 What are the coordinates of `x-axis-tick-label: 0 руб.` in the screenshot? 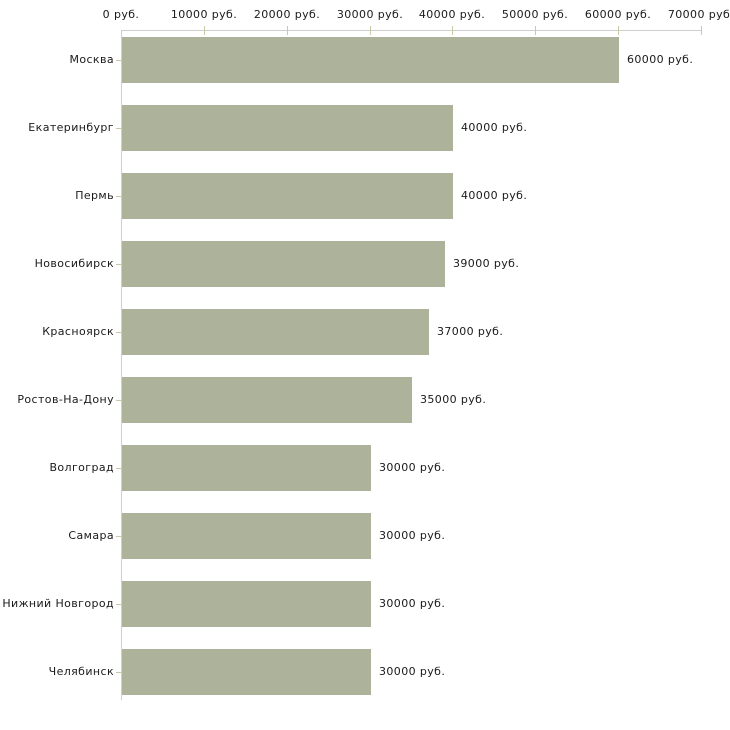 It's located at (121, 14).